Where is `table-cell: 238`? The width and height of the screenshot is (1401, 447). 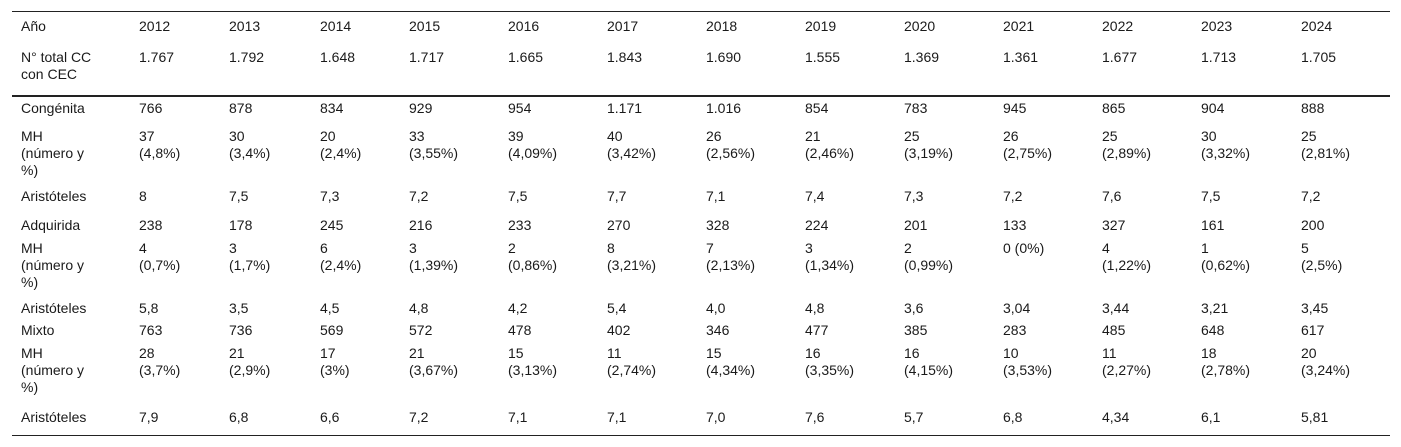
table-cell: 238 is located at coordinates (151, 225).